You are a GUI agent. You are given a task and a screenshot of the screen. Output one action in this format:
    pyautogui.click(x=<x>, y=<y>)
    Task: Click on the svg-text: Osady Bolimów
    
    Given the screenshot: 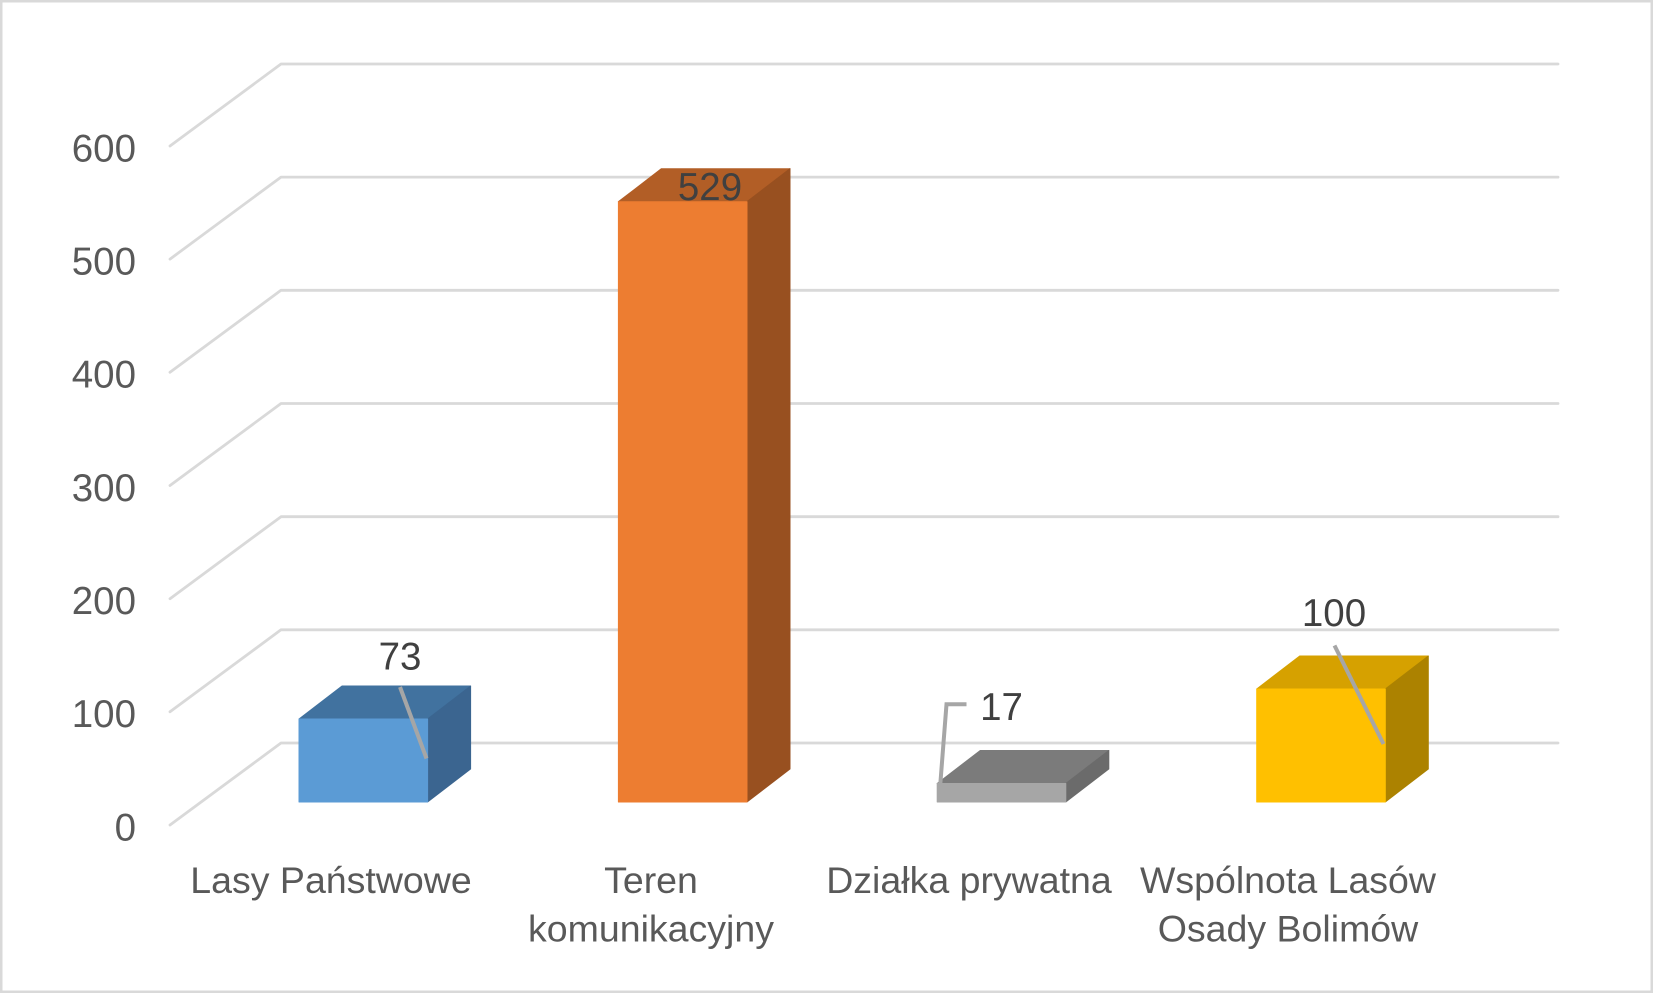 What is the action you would take?
    pyautogui.click(x=1288, y=929)
    